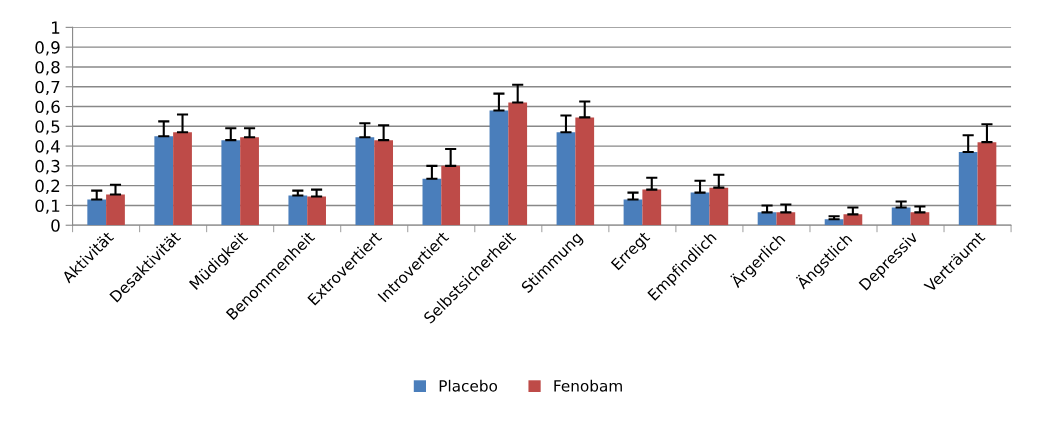 Image resolution: width=1037 pixels, height=421 pixels. I want to click on y-tick-label: 0,5, so click(47, 127).